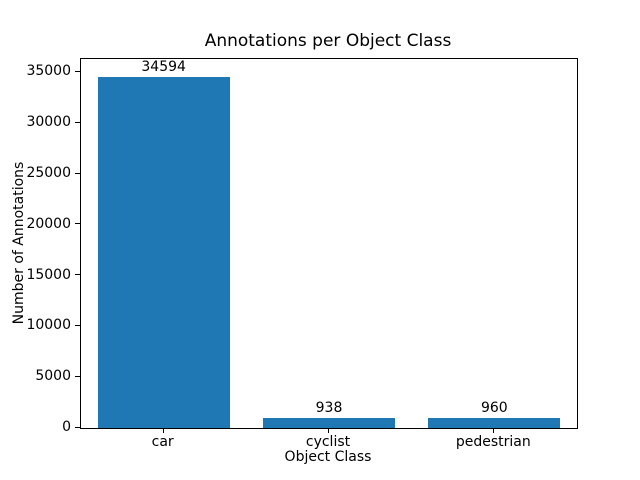  I want to click on y-axis-label: Number of Annotations, so click(19, 243).